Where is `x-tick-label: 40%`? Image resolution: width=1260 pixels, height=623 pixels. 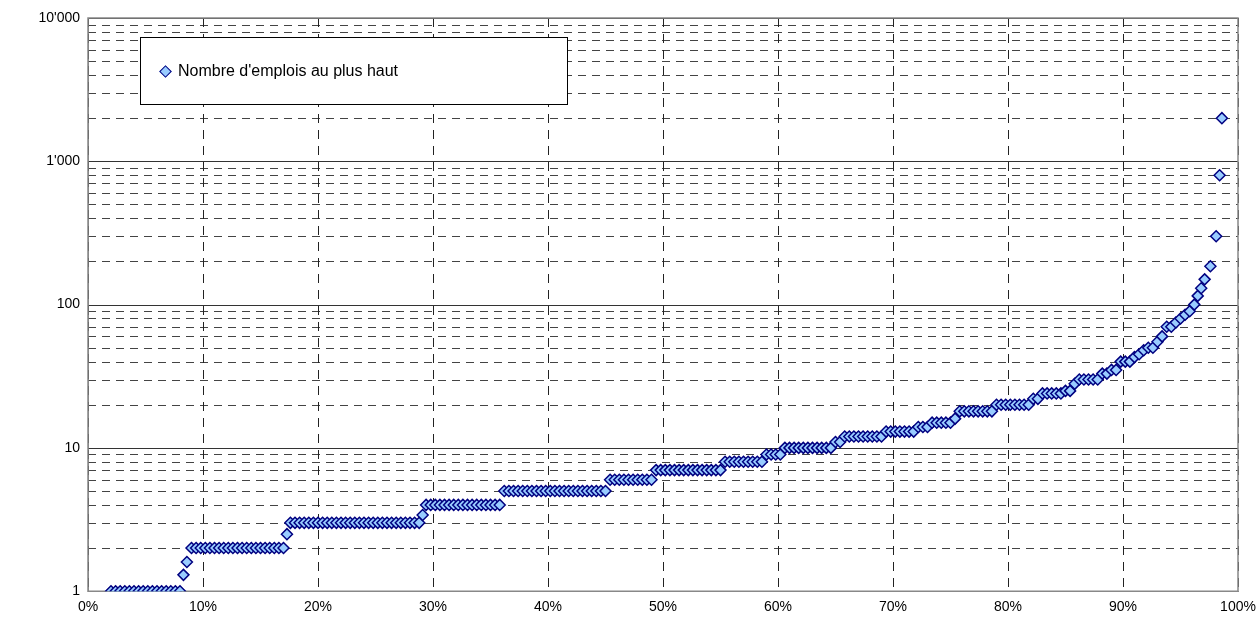
x-tick-label: 40% is located at coordinates (548, 606).